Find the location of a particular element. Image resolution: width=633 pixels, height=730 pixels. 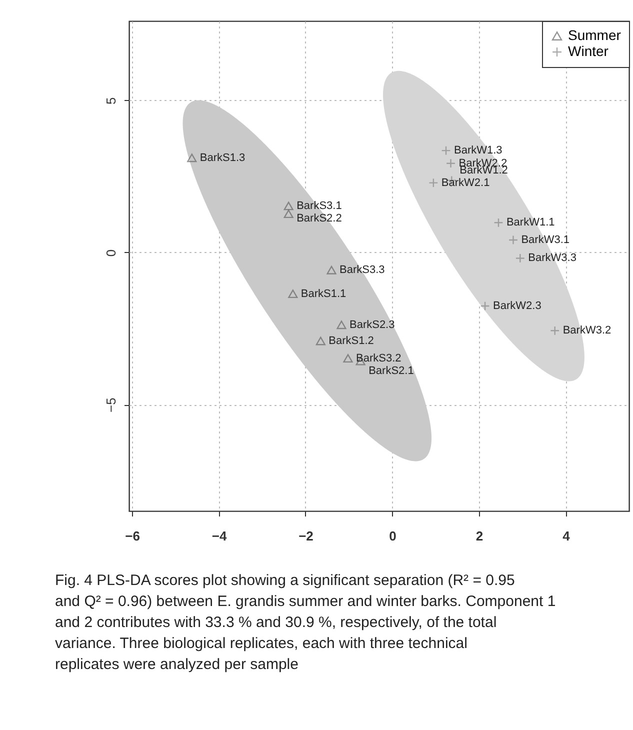

annotation: BarkW1.1 is located at coordinates (530, 222).